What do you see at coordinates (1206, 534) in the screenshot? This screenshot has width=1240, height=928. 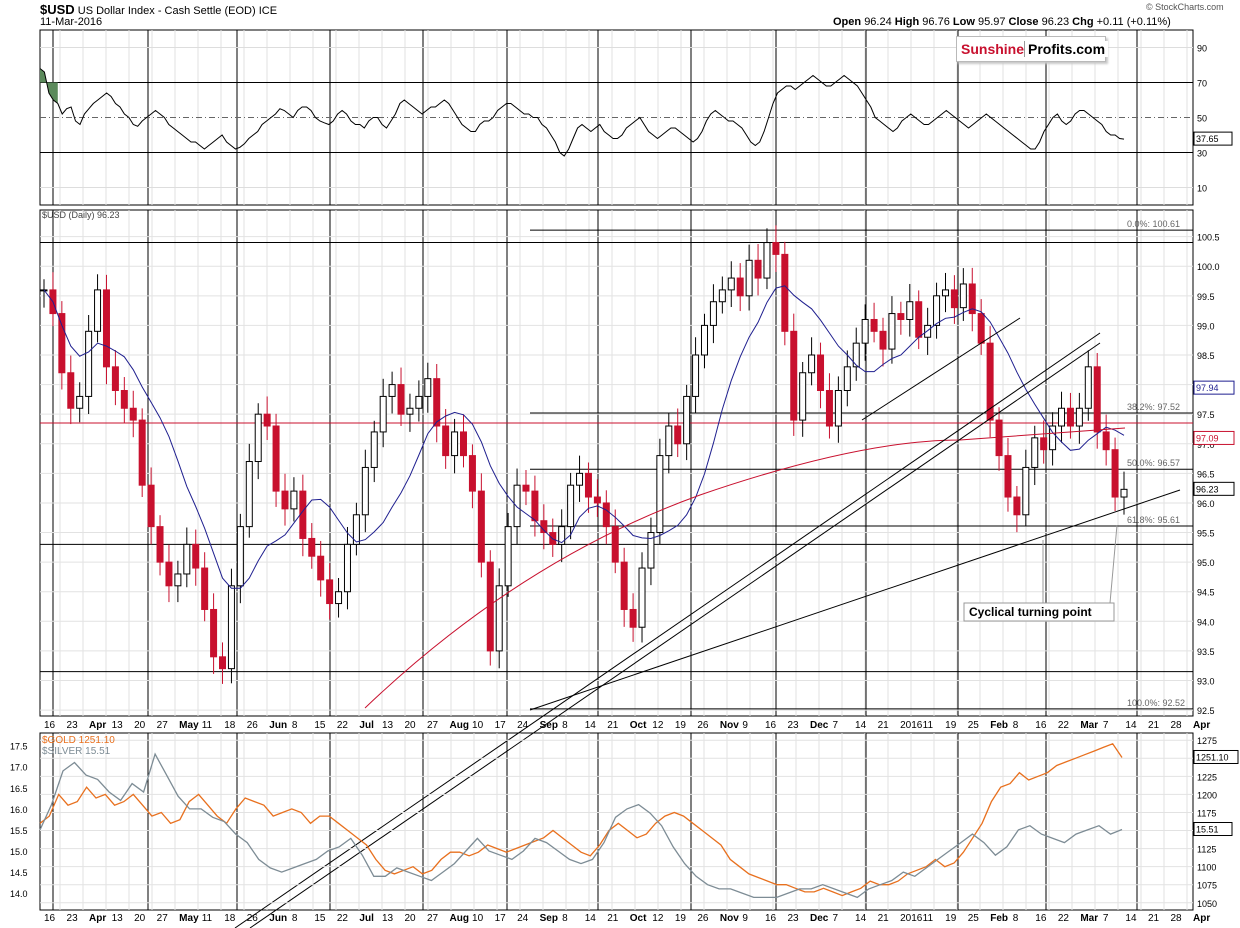 I see `price-tick-label: 95.5` at bounding box center [1206, 534].